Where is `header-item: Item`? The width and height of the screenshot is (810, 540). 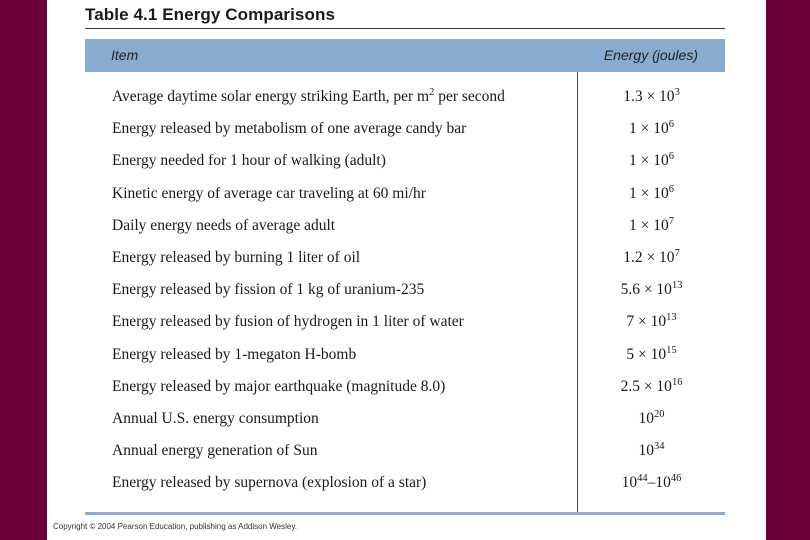
header-item: Item is located at coordinates (125, 55).